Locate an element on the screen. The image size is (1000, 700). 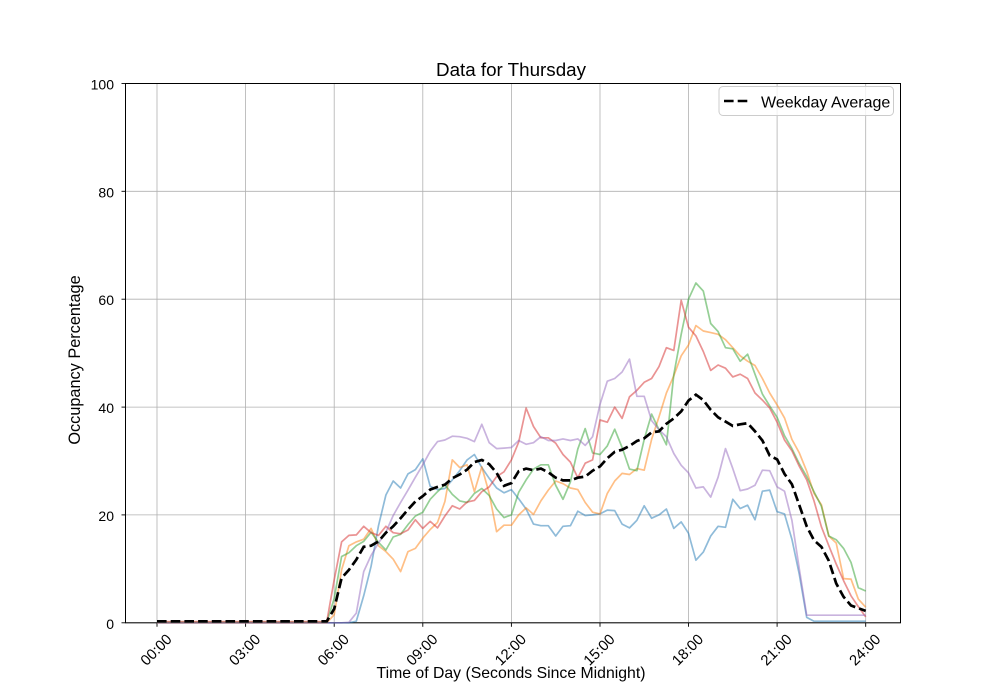
svg-text: 80 is located at coordinates (106, 192).